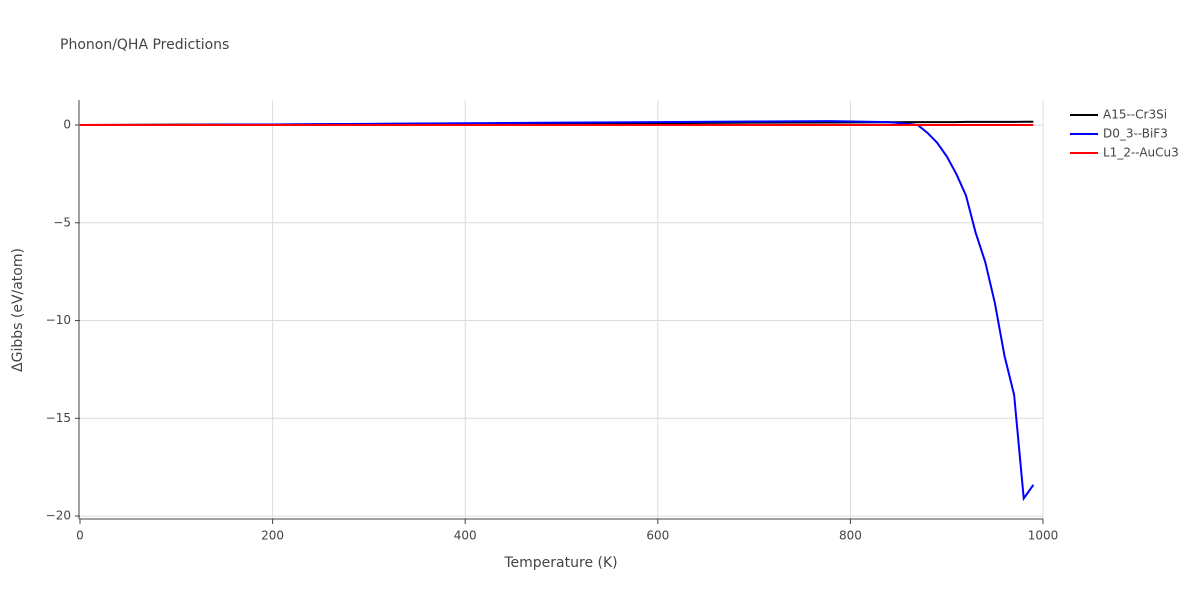 The image size is (1200, 600). What do you see at coordinates (1141, 153) in the screenshot?
I see `legend-label: L1_2--AuCu3` at bounding box center [1141, 153].